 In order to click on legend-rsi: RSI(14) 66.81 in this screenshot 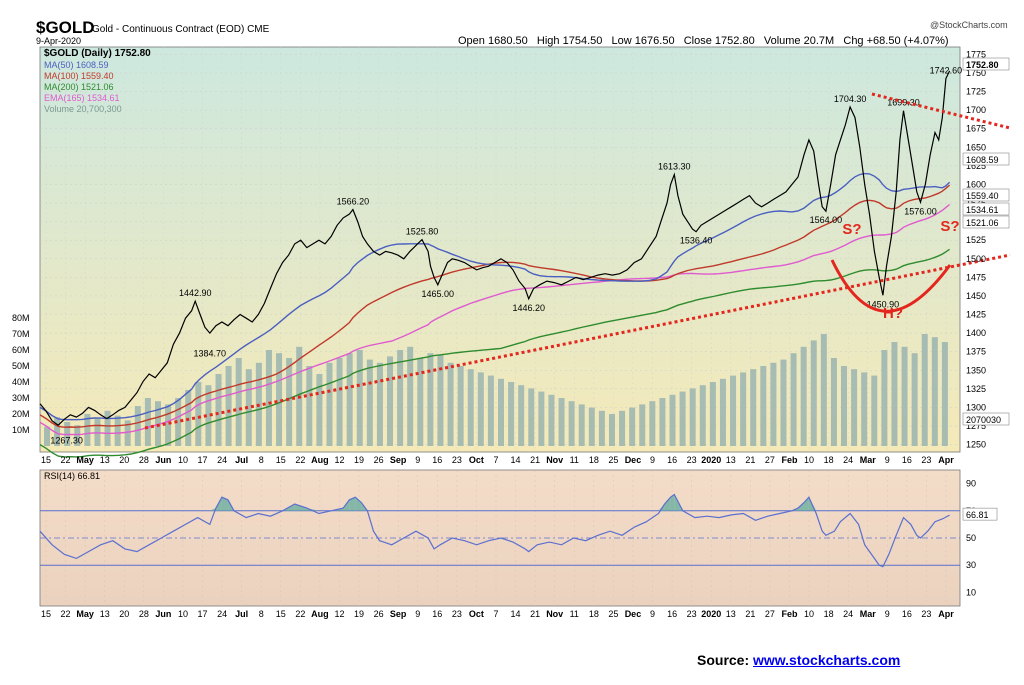, I will do `click(72, 476)`.